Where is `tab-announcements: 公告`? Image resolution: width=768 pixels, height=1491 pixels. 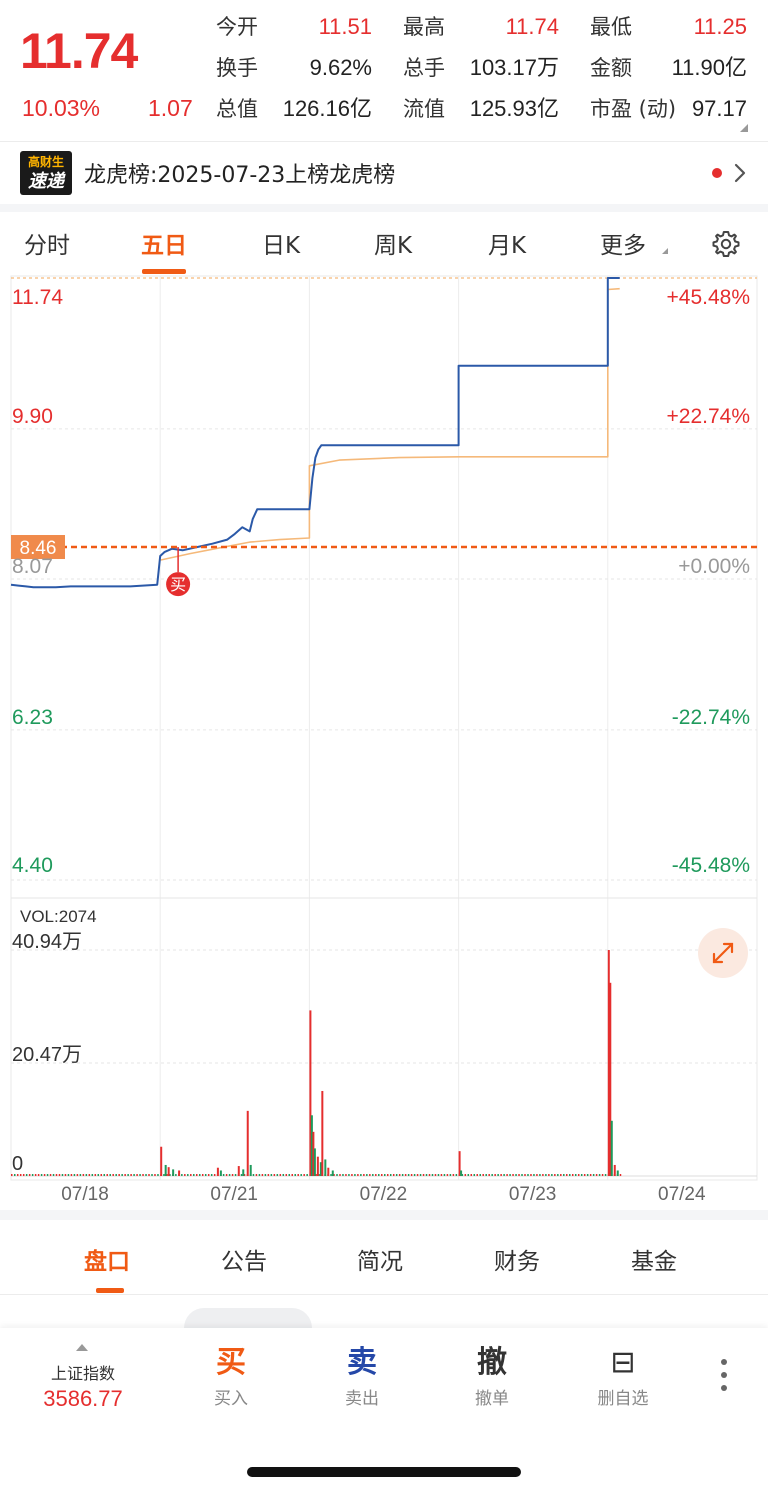 tab-announcements: 公告 is located at coordinates (244, 1262).